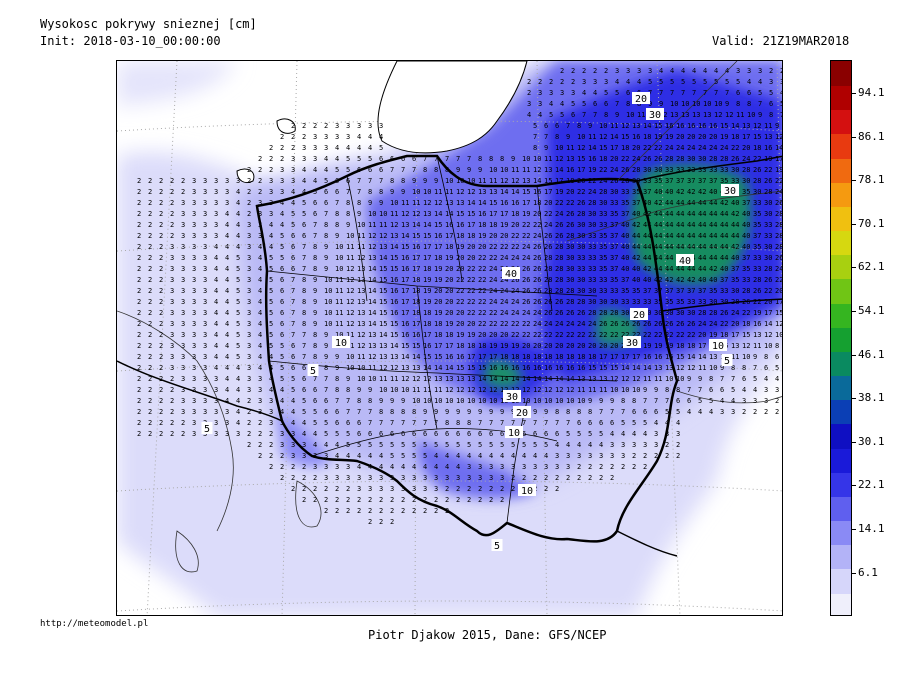 The height and width of the screenshot is (675, 900). What do you see at coordinates (581, 269) in the screenshot?
I see `grid-value: 33` at bounding box center [581, 269].